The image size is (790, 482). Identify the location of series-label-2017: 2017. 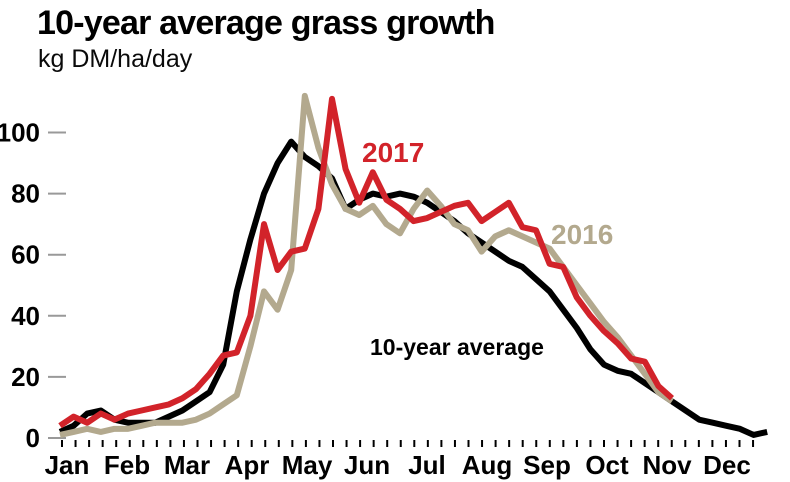
(393, 152).